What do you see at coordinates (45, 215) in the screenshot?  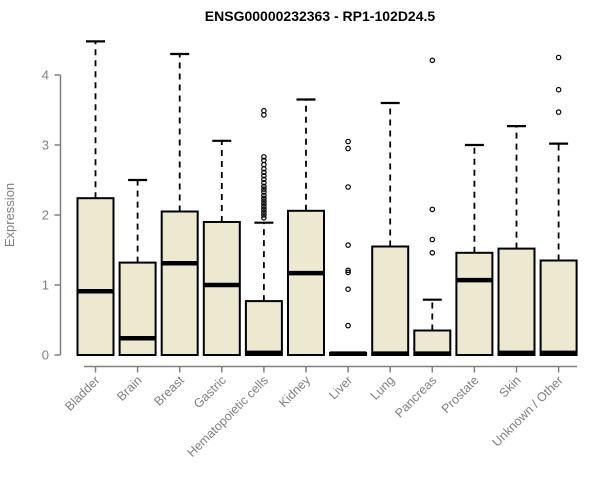 I see `y-tick-label: 2` at bounding box center [45, 215].